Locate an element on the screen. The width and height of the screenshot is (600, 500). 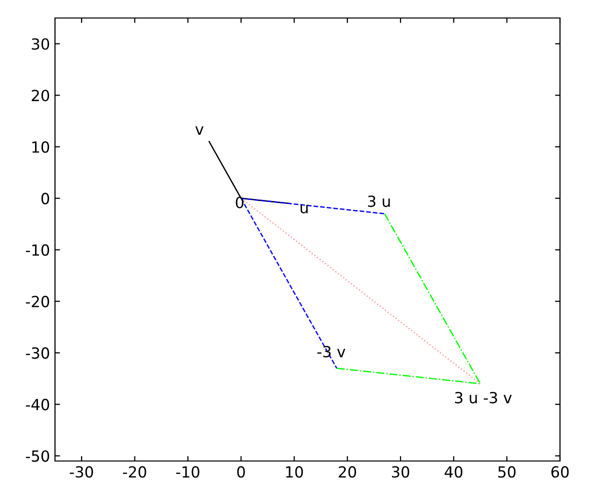
y-tick-label: 0 is located at coordinates (45, 198).